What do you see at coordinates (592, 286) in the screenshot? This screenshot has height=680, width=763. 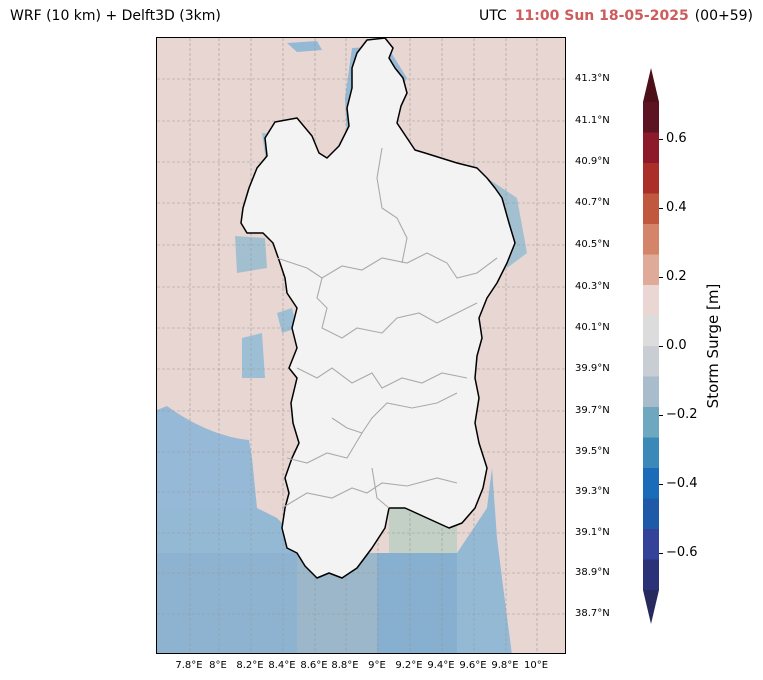 I see `lat-label: 40.3°N` at bounding box center [592, 286].